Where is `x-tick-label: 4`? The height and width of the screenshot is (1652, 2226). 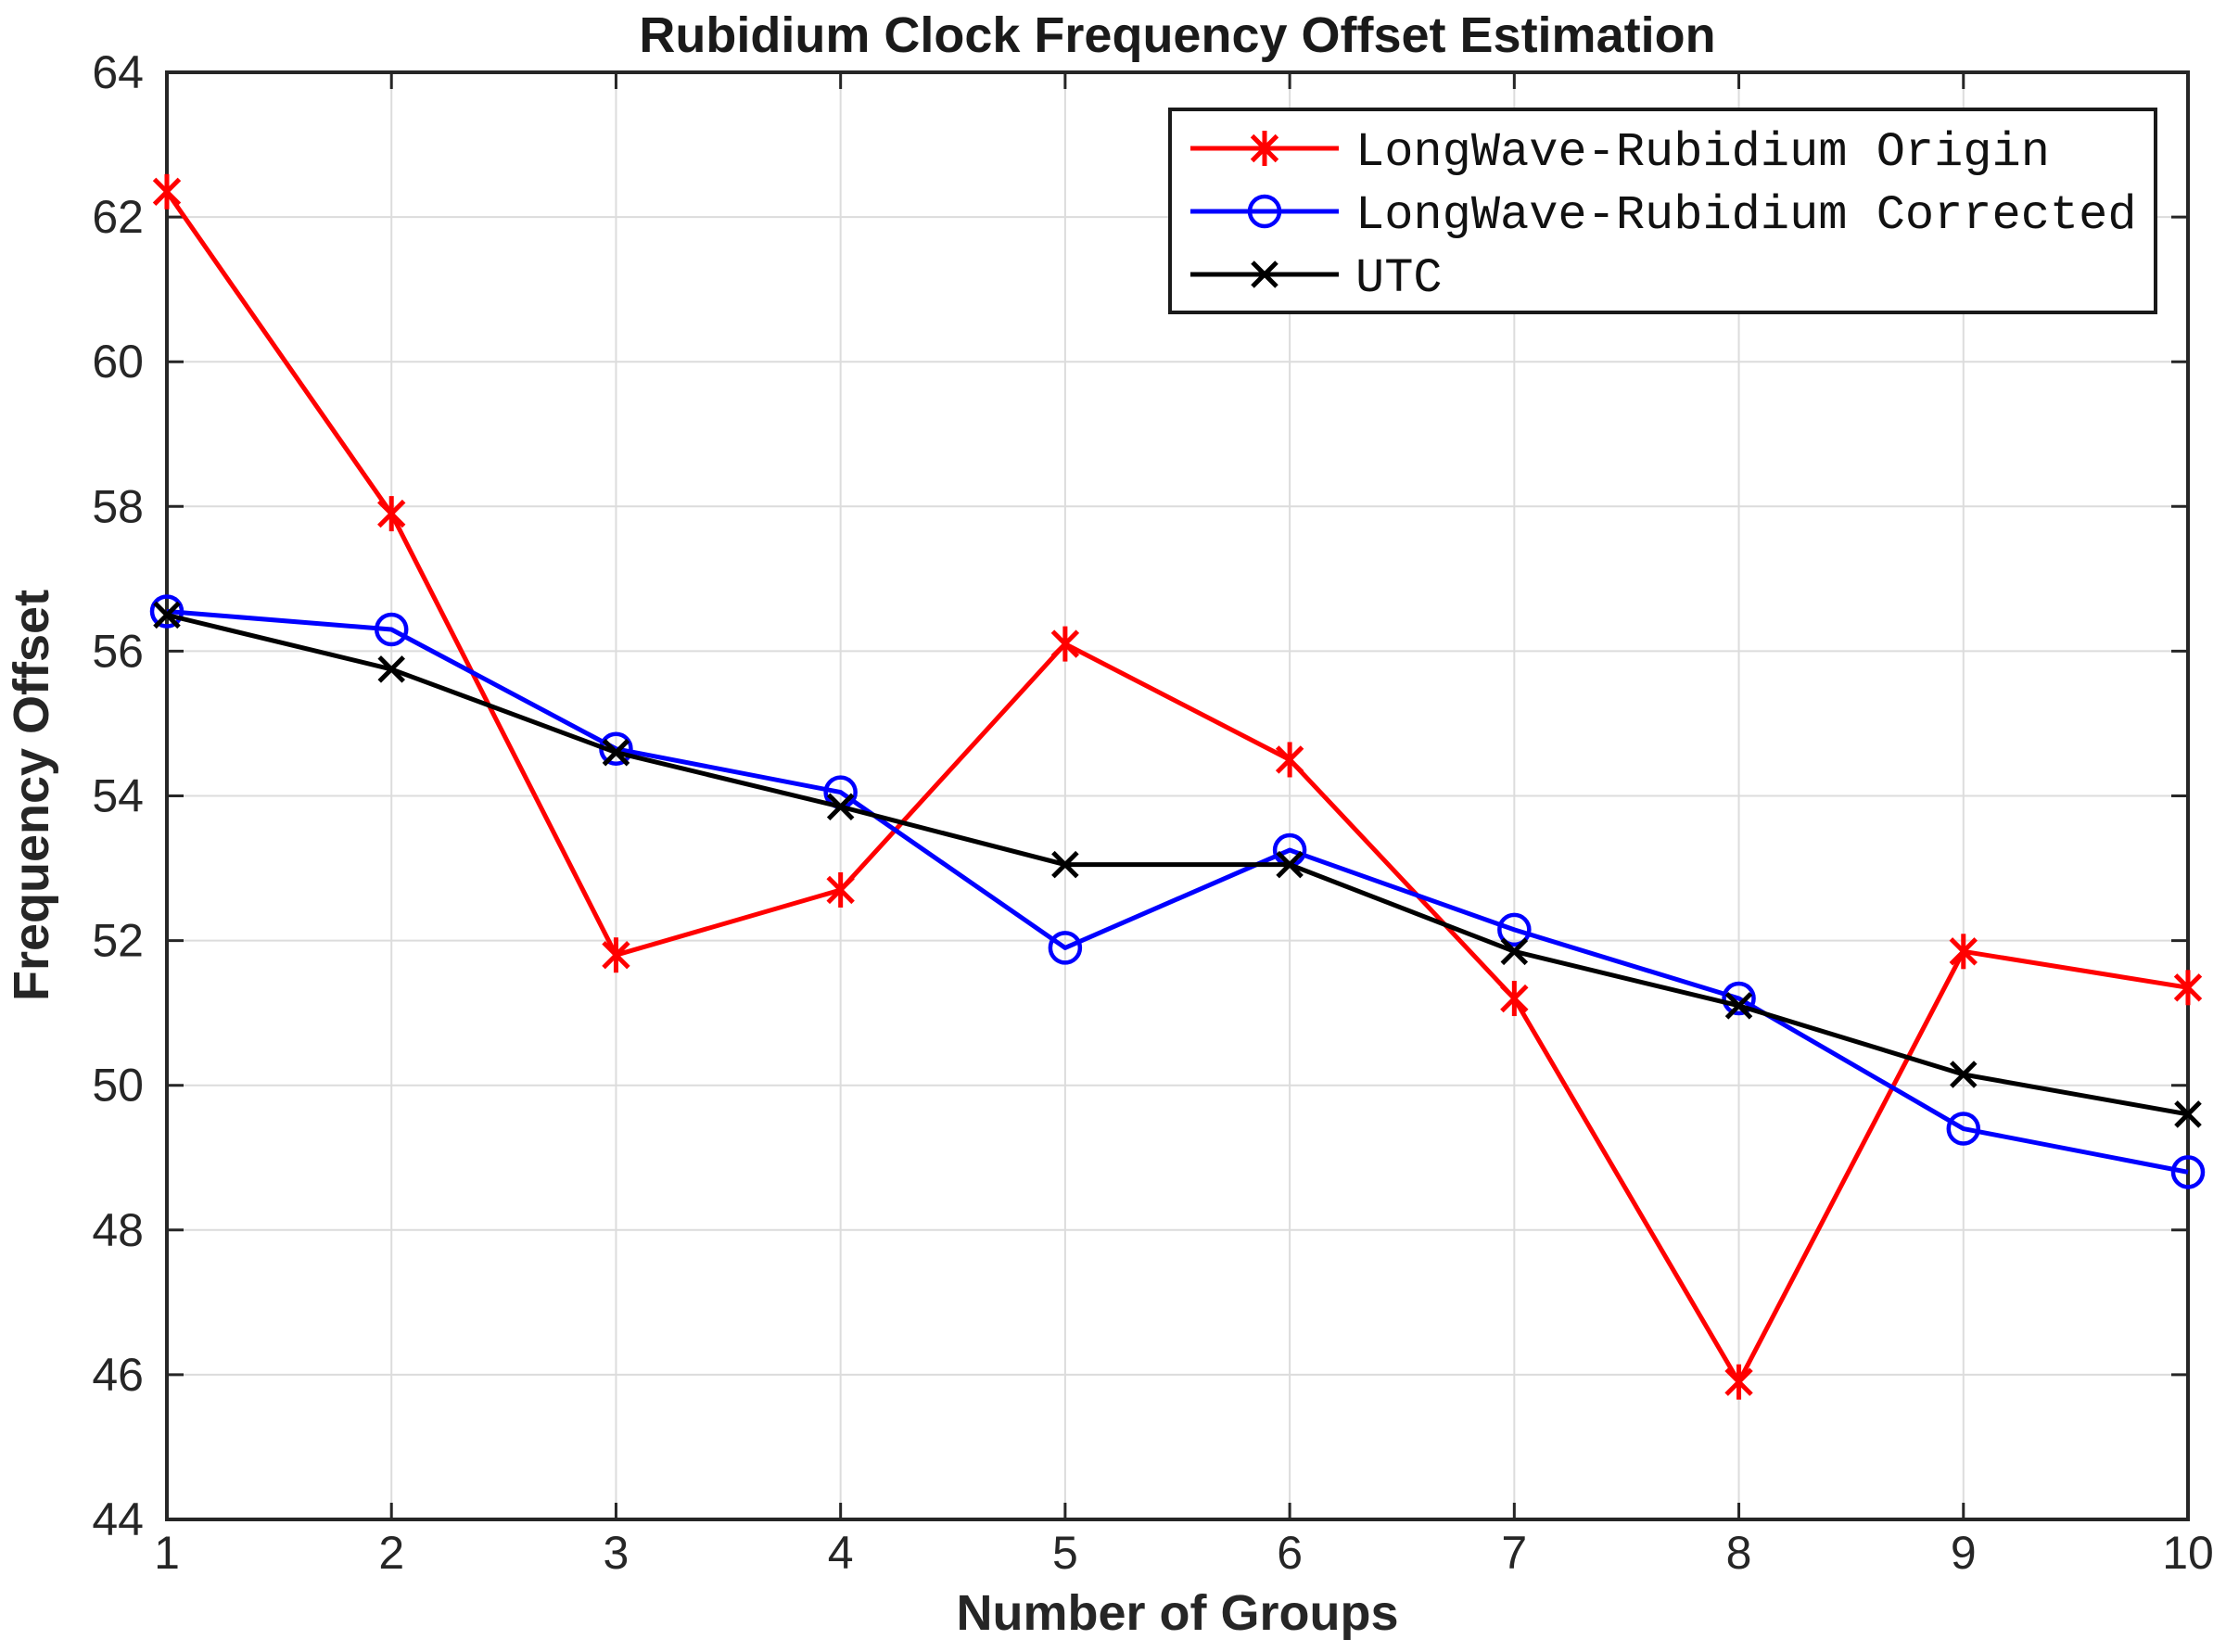 x-tick-label: 4 is located at coordinates (841, 1553).